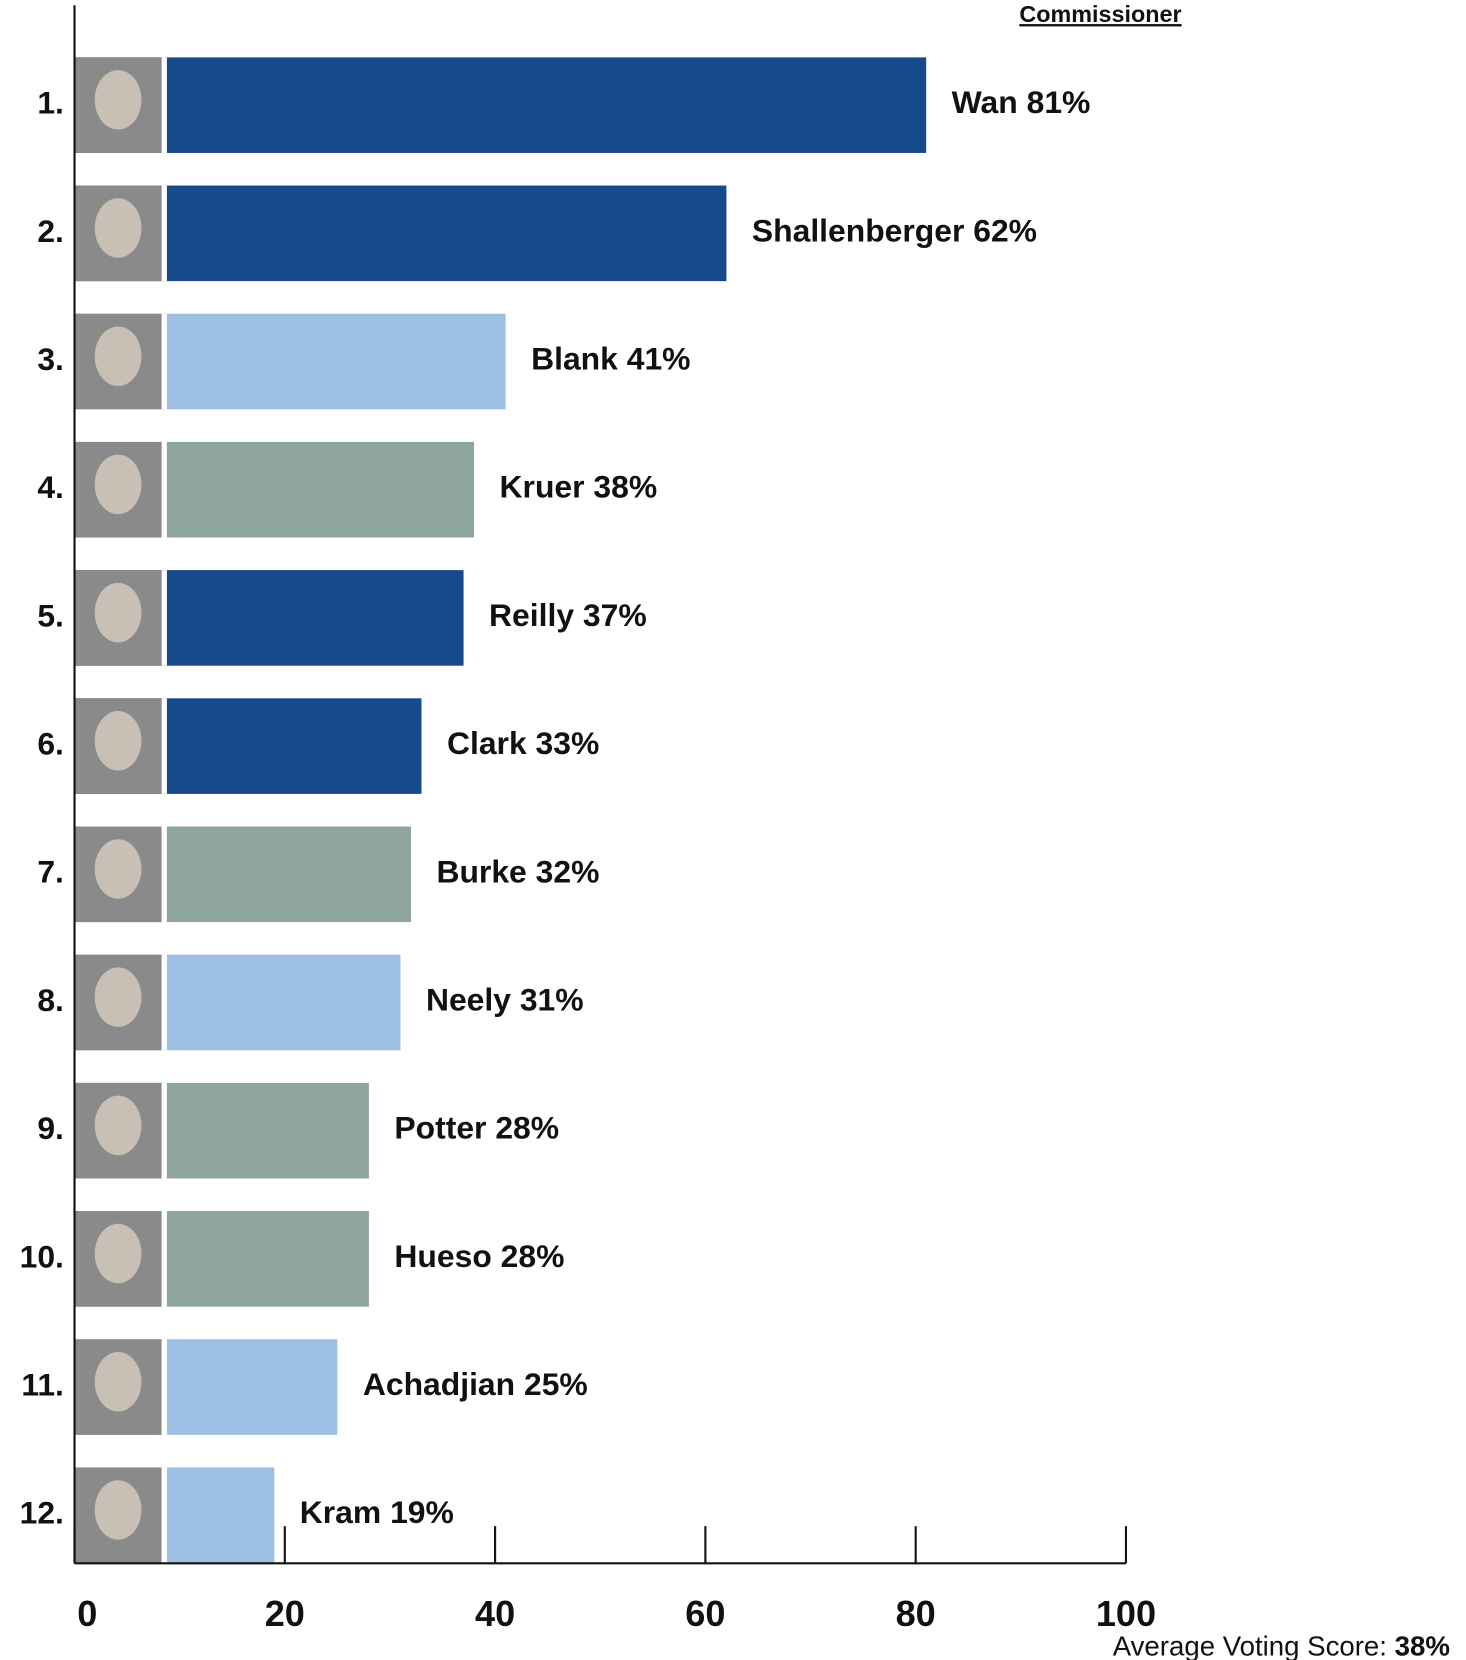  Describe the element at coordinates (568, 744) in the screenshot. I see `value-text: 33%` at that location.